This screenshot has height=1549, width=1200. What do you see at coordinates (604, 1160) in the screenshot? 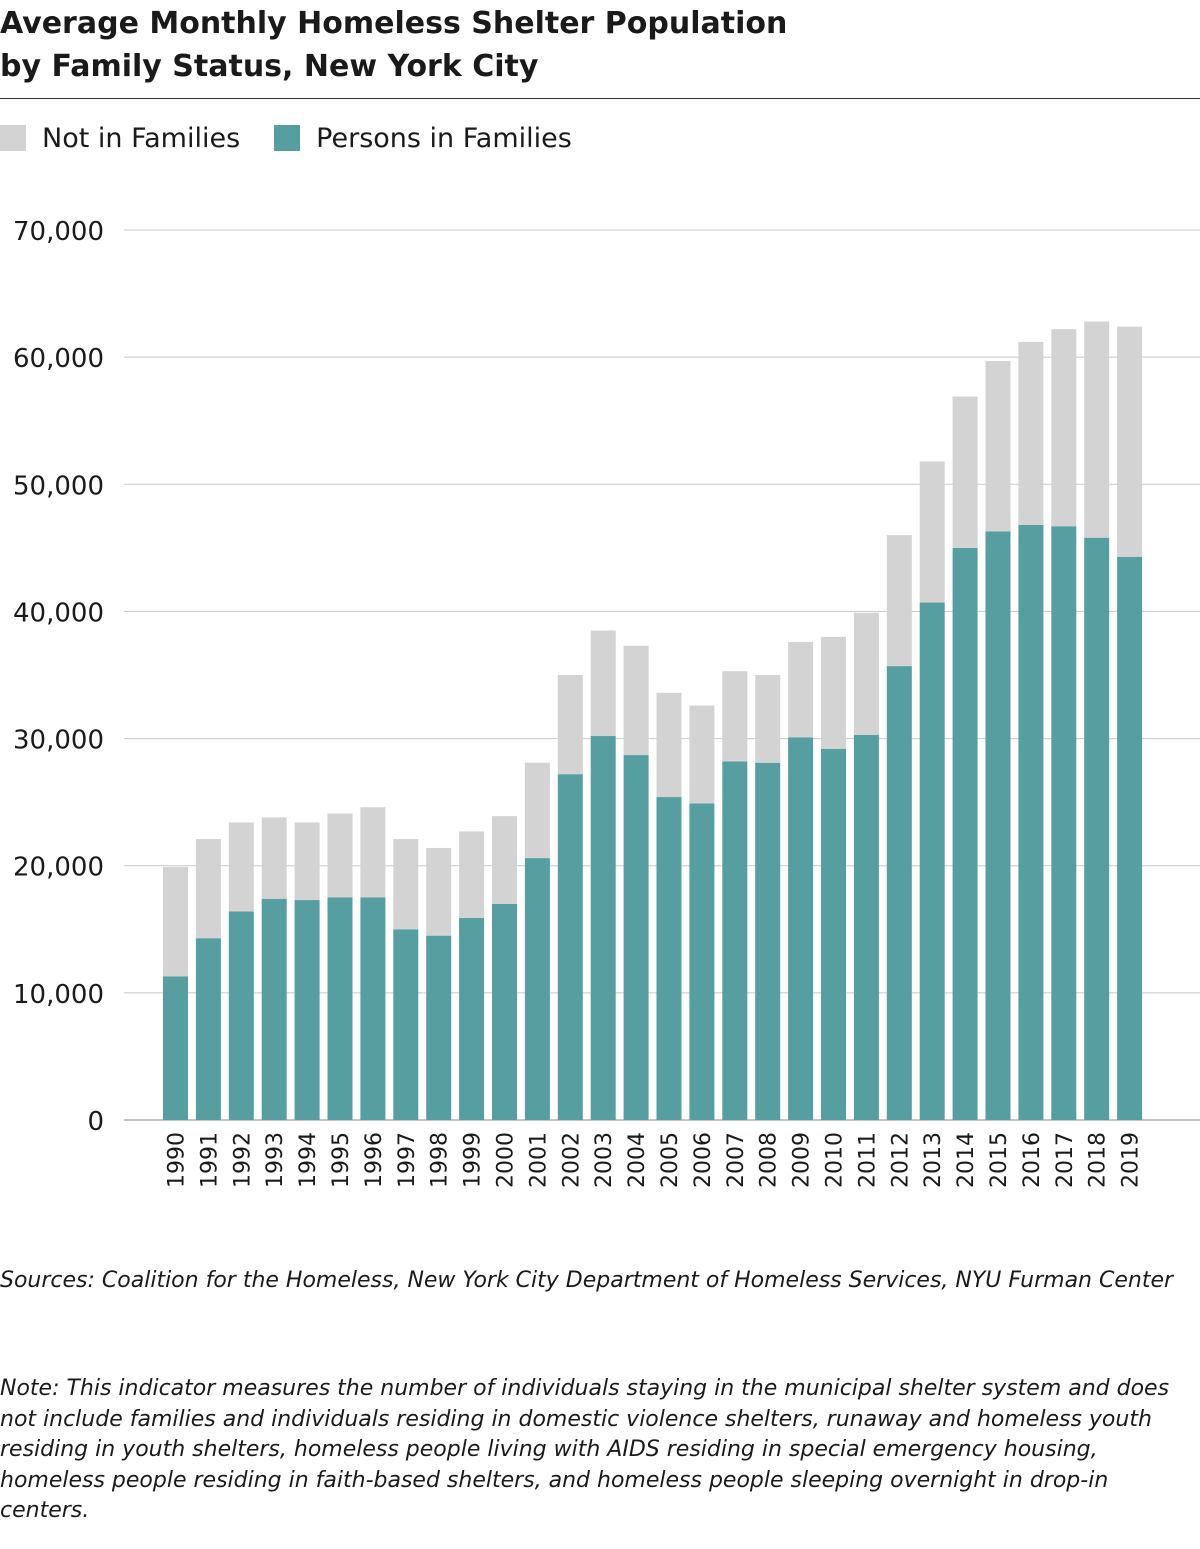
I see `x-tick-label: 2003` at bounding box center [604, 1160].